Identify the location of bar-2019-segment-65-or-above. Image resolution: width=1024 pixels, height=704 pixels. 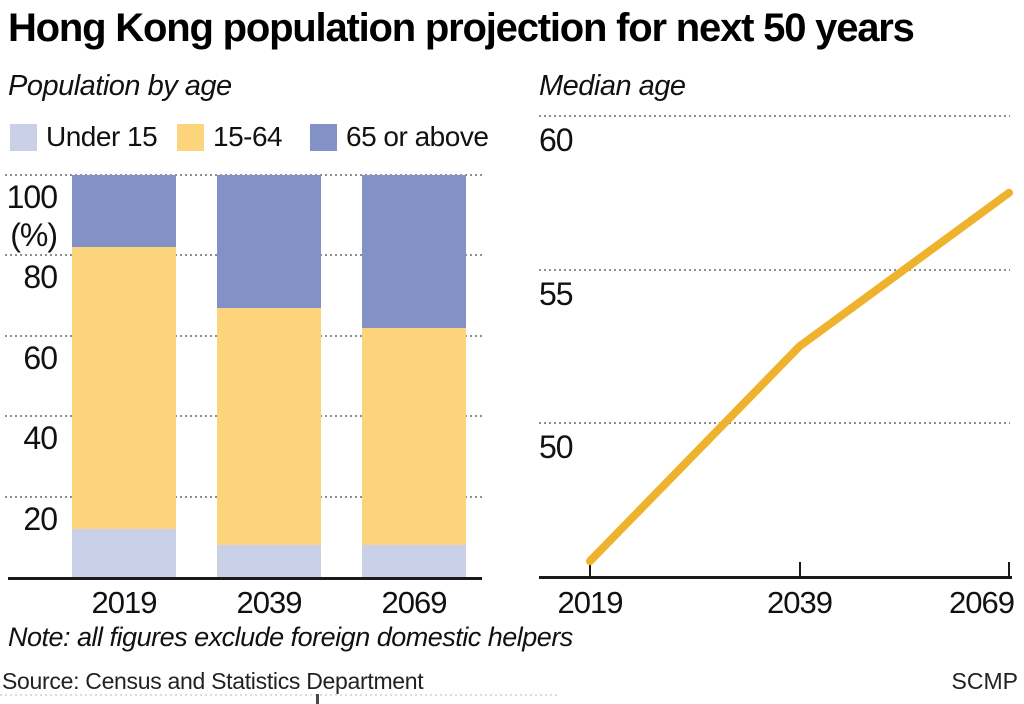
(124, 211).